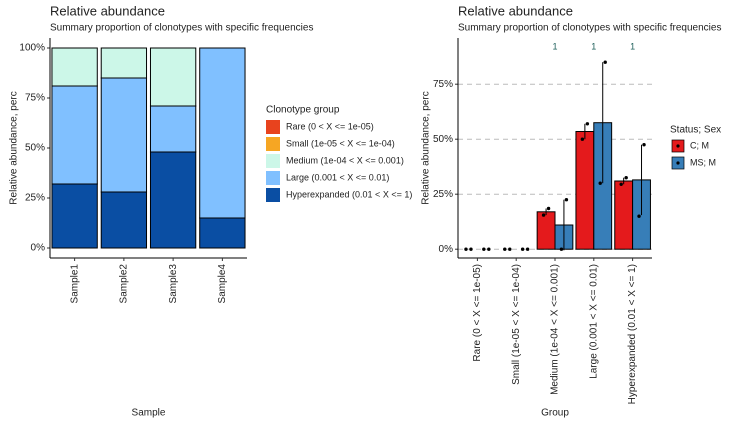 The image size is (733, 427). Describe the element at coordinates (330, 126) in the screenshot. I see `legend-label: Rare (0 < X <= 1e-05)` at that location.